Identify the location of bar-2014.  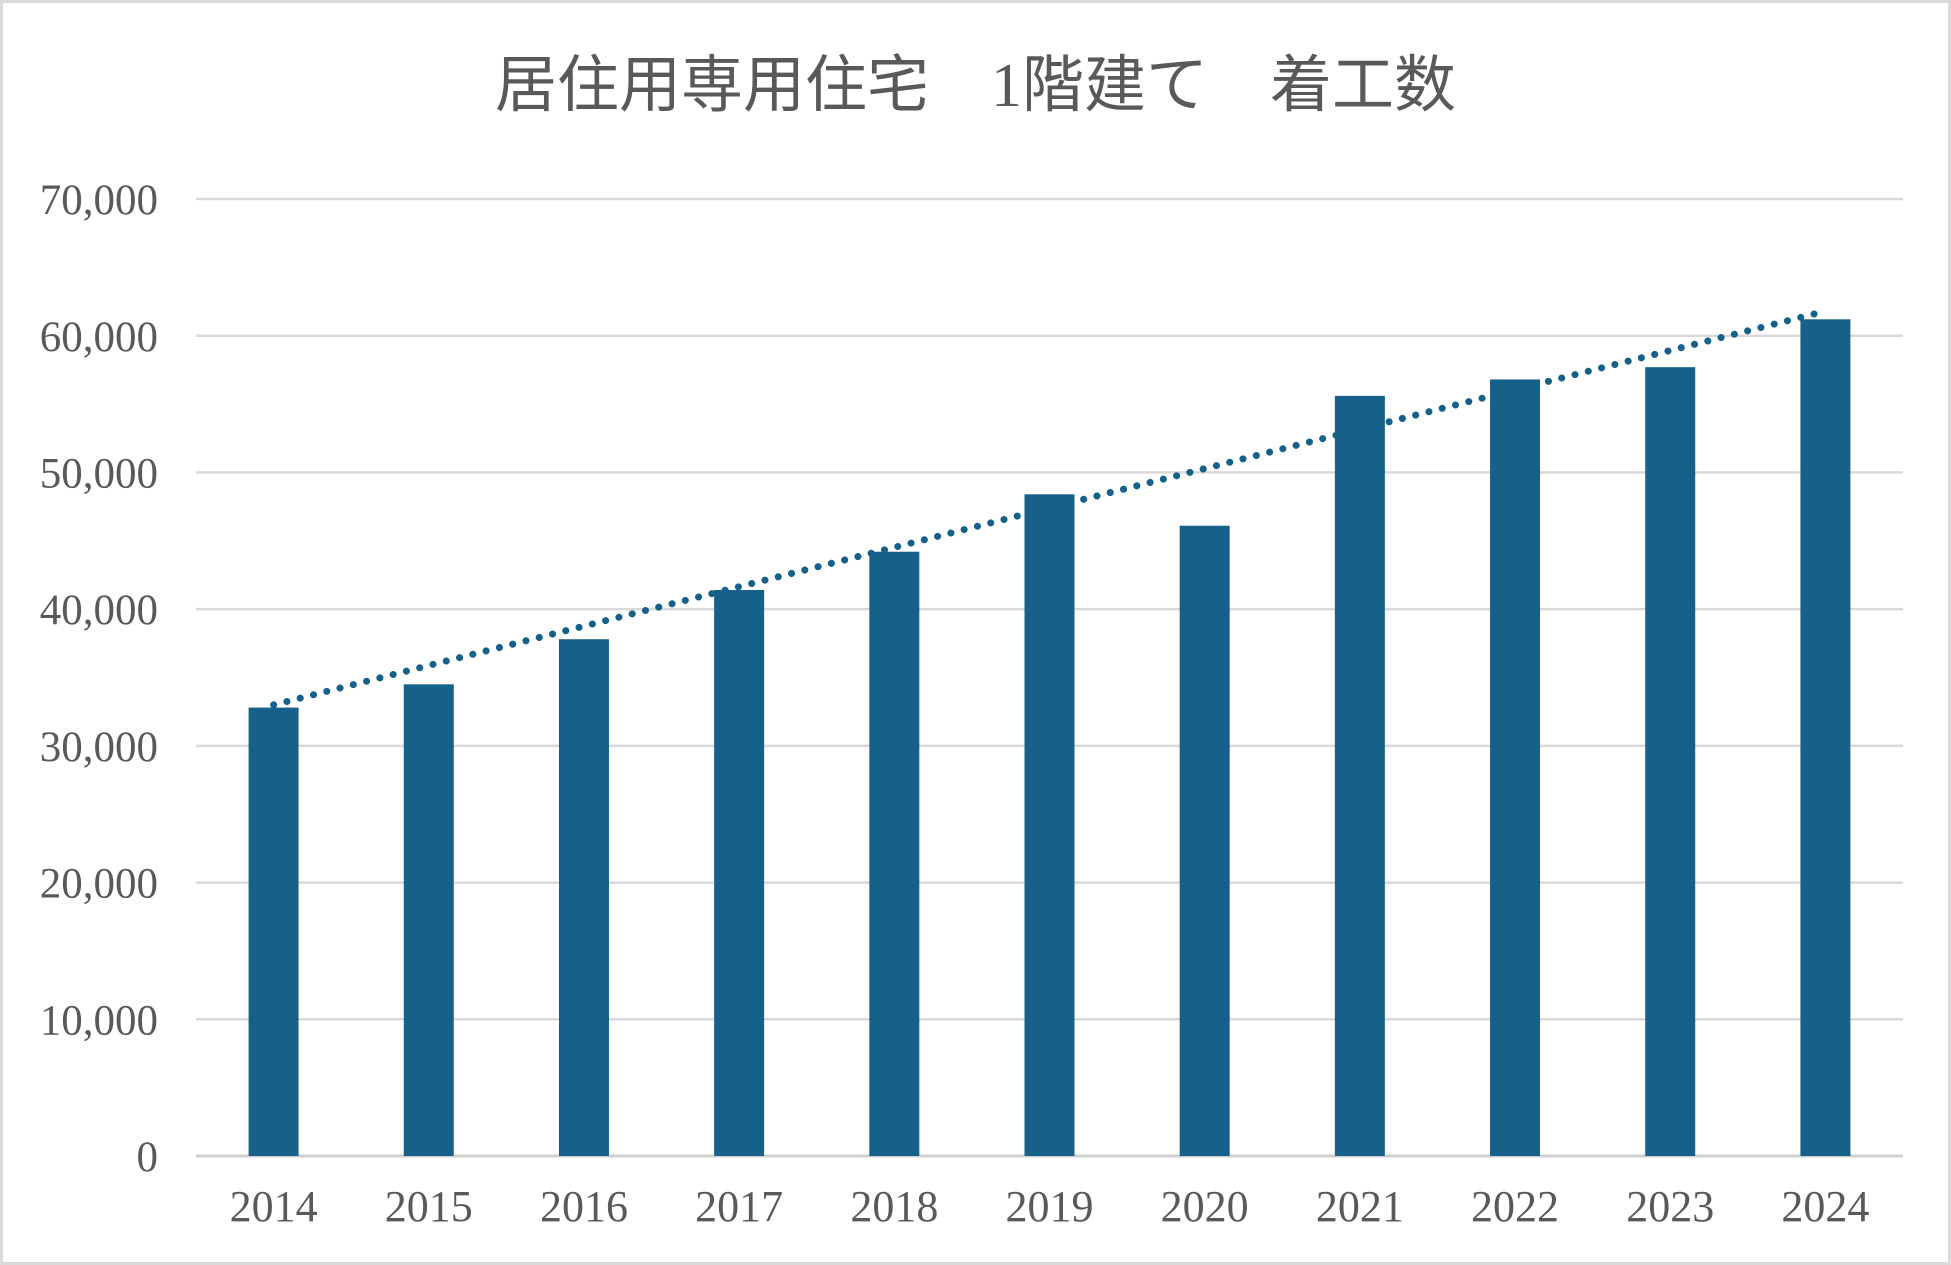
(273, 931).